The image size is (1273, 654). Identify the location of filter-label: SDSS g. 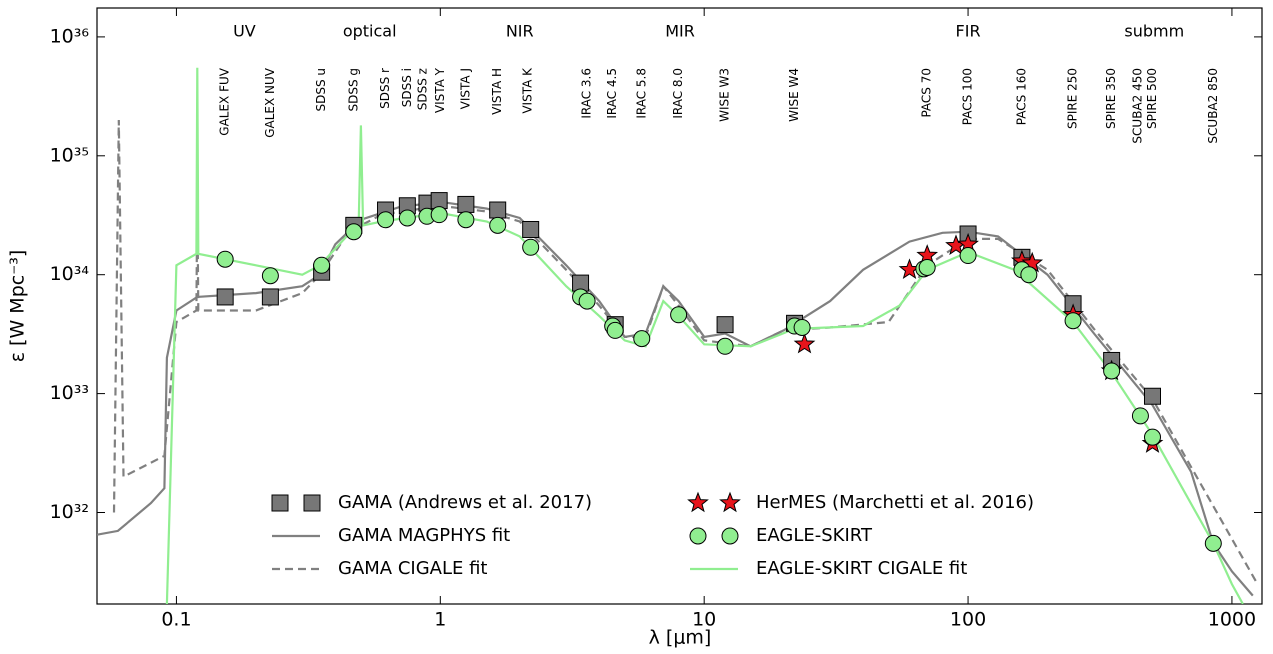
(353, 90).